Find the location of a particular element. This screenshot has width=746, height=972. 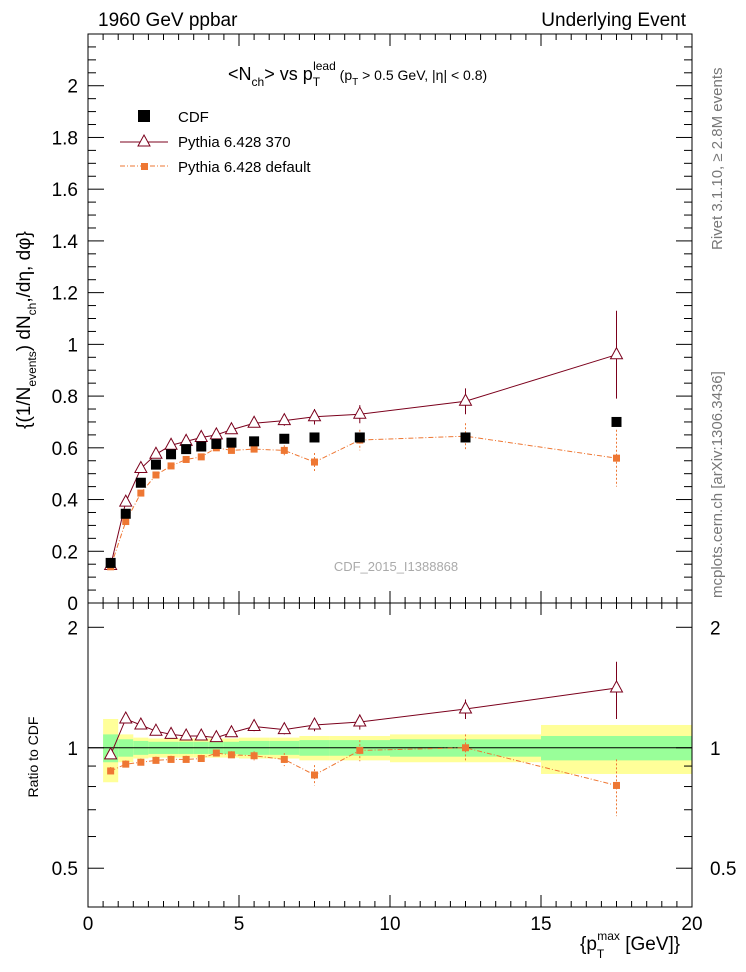

y-axis-label-main: {(1/Nevents) dNch,/dη, dφ} is located at coordinates (26, 330).